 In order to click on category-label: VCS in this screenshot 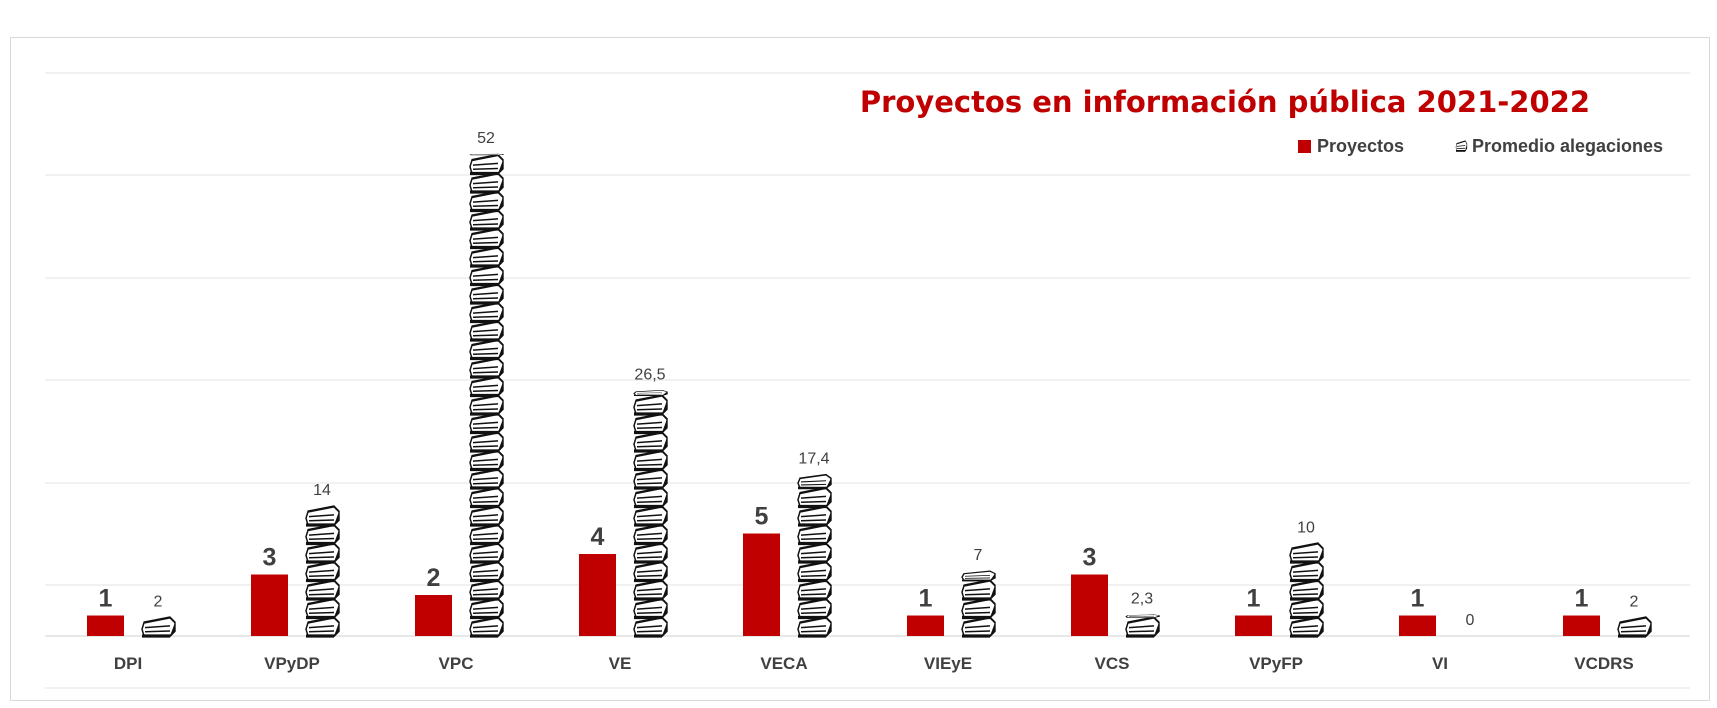, I will do `click(1112, 663)`.